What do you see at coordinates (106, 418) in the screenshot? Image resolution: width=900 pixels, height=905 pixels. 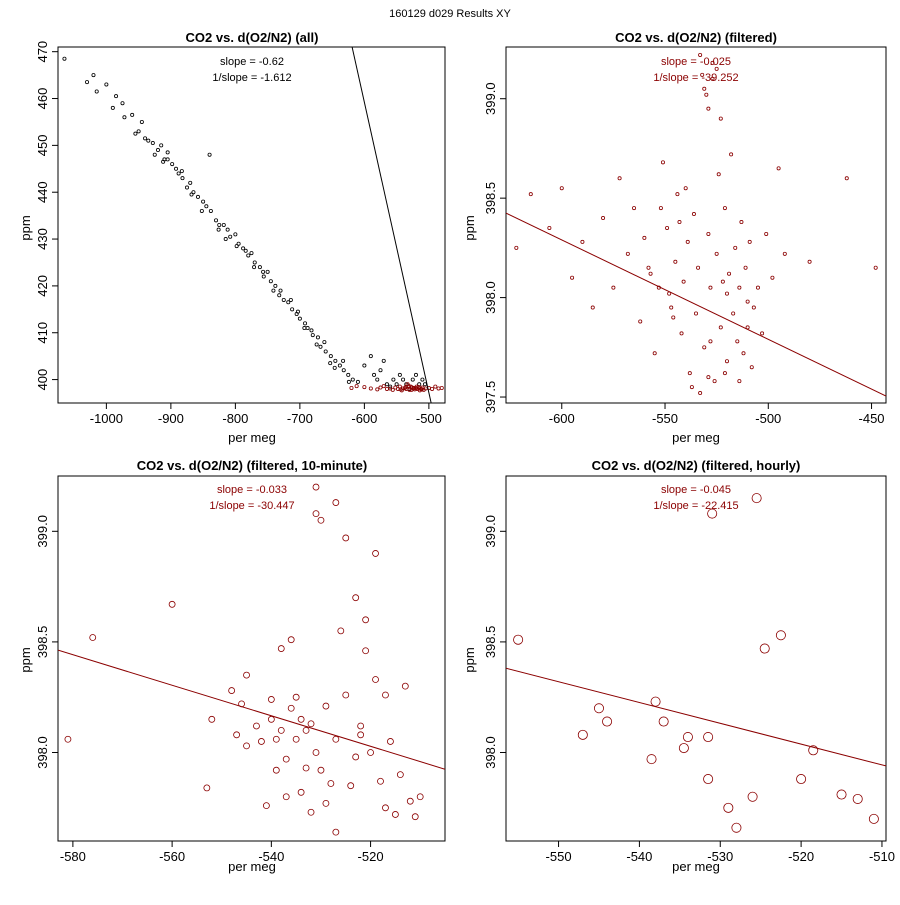 I see `x-tick-label: -1000` at bounding box center [106, 418].